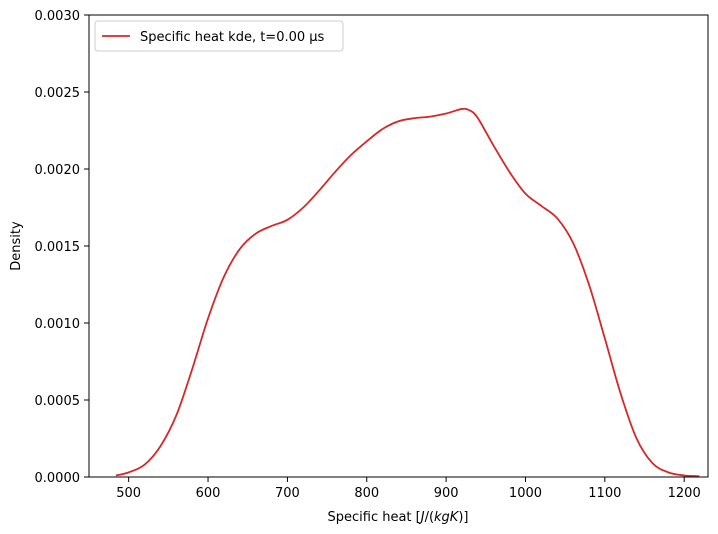  I want to click on x-tick-label: 900, so click(446, 493).